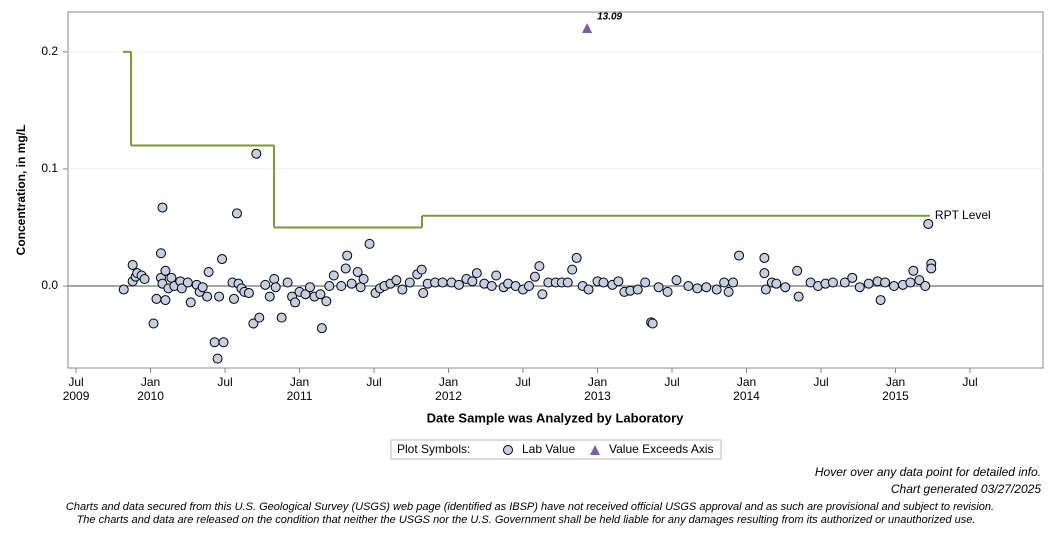 This screenshot has height=538, width=1056. What do you see at coordinates (76, 396) in the screenshot?
I see `x-year-label: 2009` at bounding box center [76, 396].